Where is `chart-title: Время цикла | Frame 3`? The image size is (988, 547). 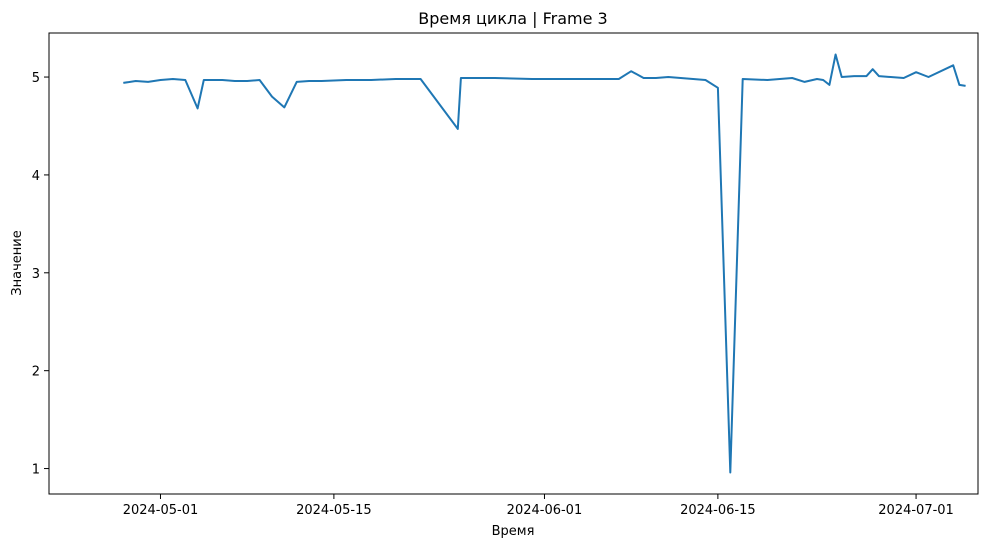 chart-title: Время цикла | Frame 3 is located at coordinates (512, 18).